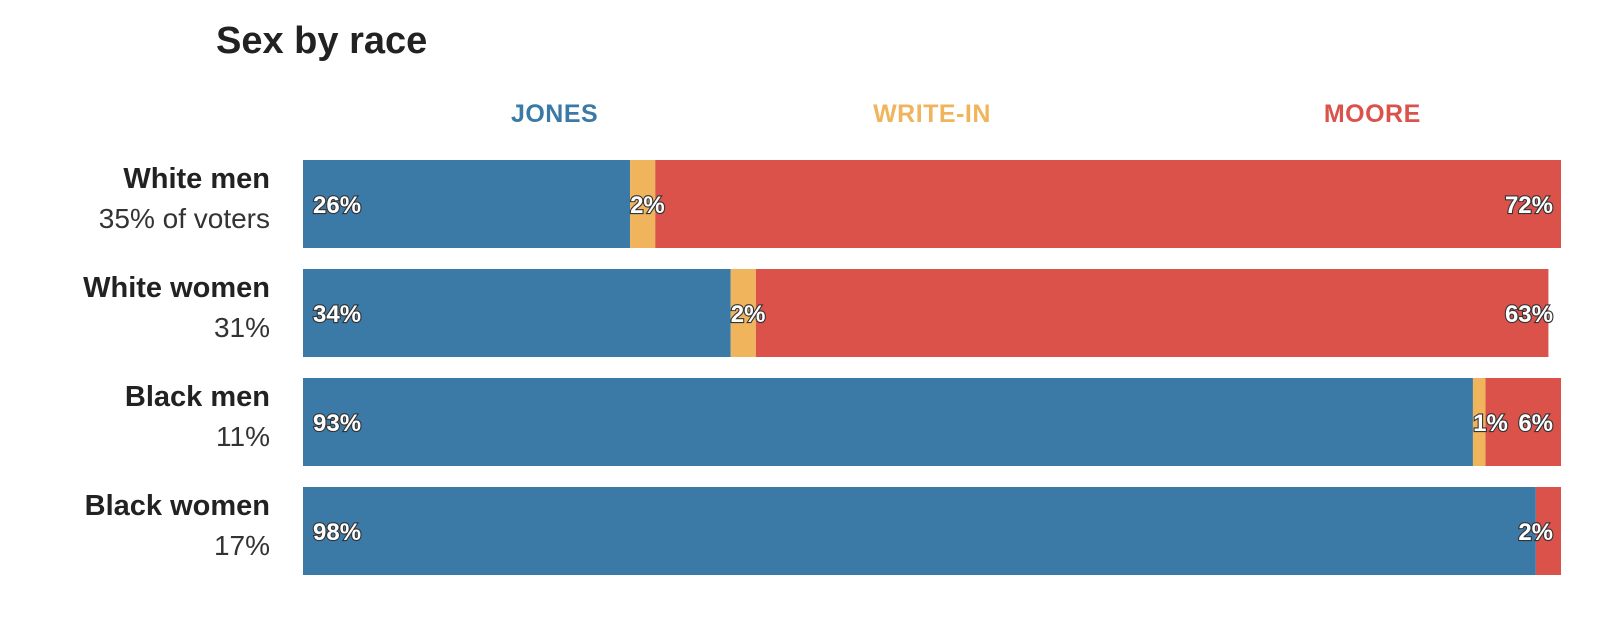  I want to click on row-label-white-men: White men 35% of voters, so click(184, 200).